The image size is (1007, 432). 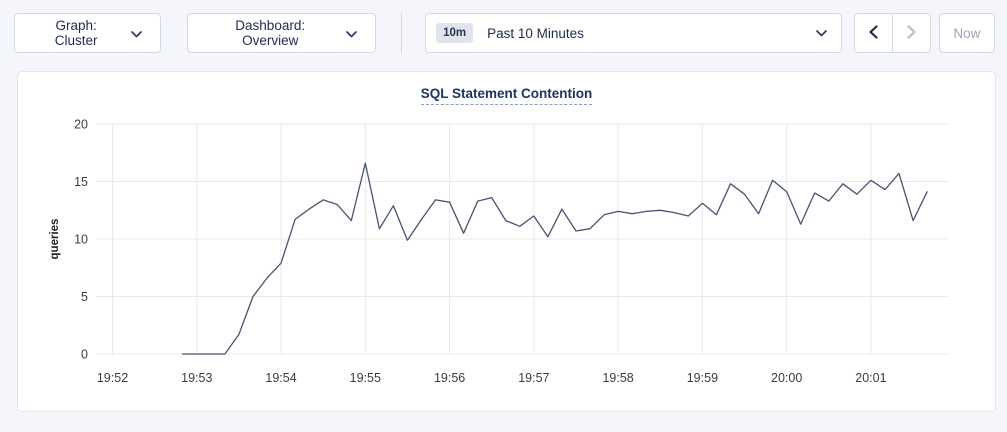 What do you see at coordinates (455, 33) in the screenshot?
I see `time-window-badge: 10m` at bounding box center [455, 33].